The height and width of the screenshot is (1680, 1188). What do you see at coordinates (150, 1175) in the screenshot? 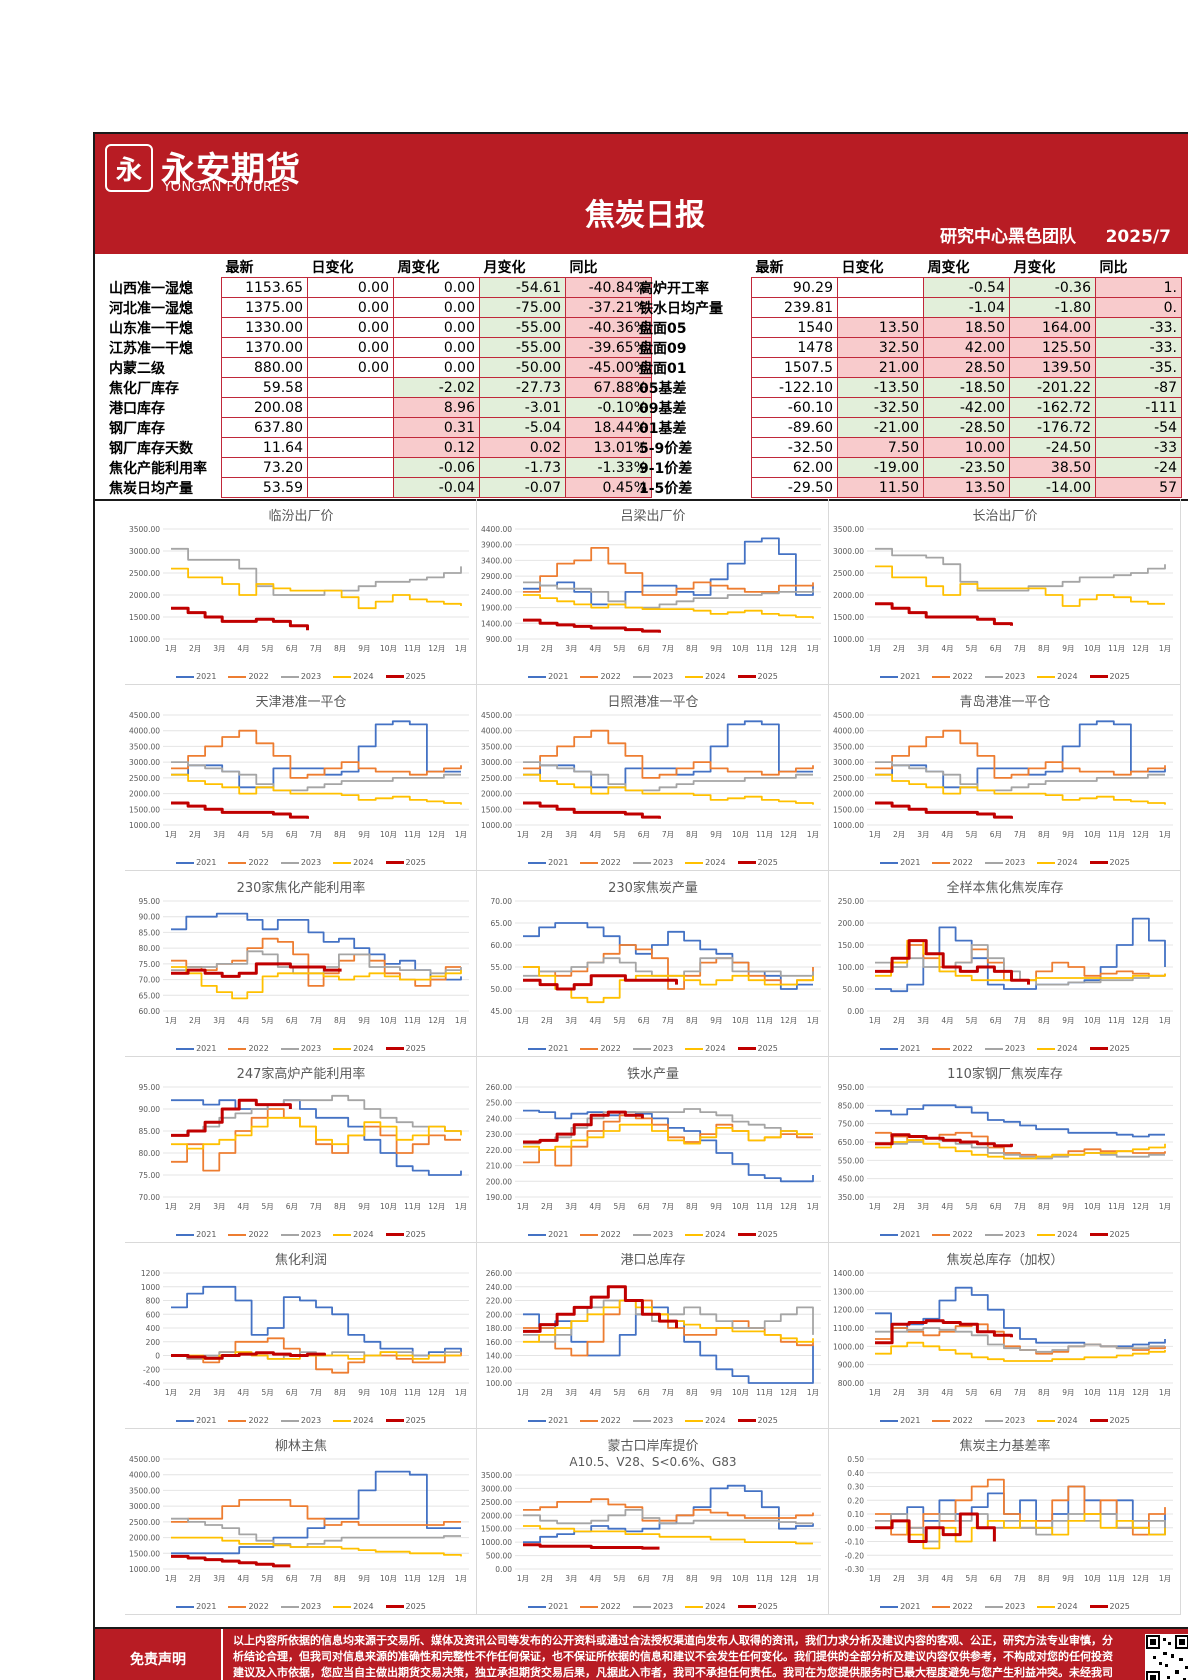
I see `y-tick-label: 75.00` at bounding box center [150, 1175].